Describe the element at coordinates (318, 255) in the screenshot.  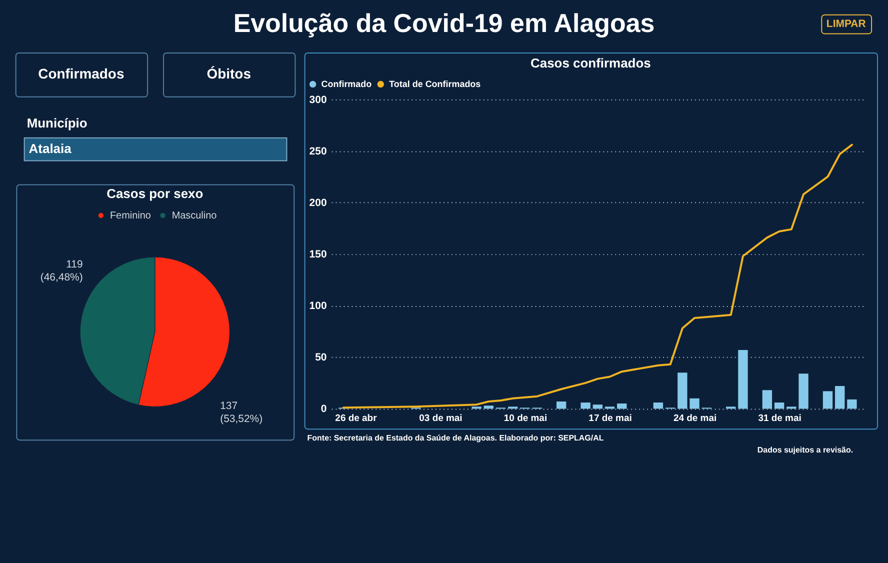
I see `y-tick-label: 150` at that location.